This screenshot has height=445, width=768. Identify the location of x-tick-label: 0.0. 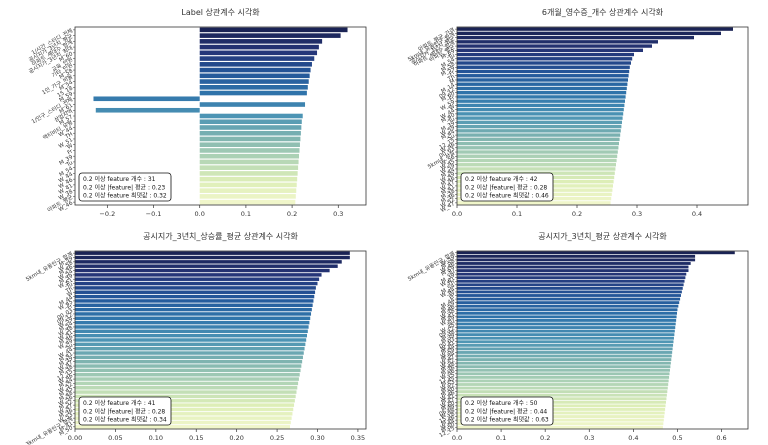
(457, 214).